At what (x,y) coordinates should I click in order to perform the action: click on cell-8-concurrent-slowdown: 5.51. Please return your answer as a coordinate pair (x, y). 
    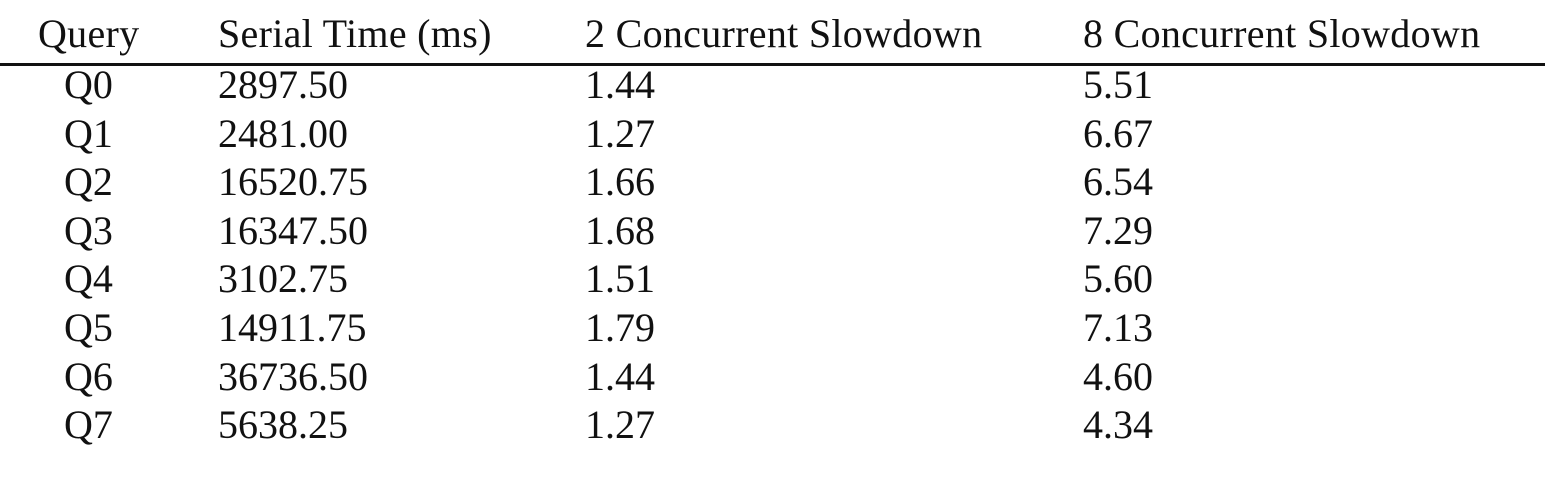
    Looking at the image, I should click on (1118, 84).